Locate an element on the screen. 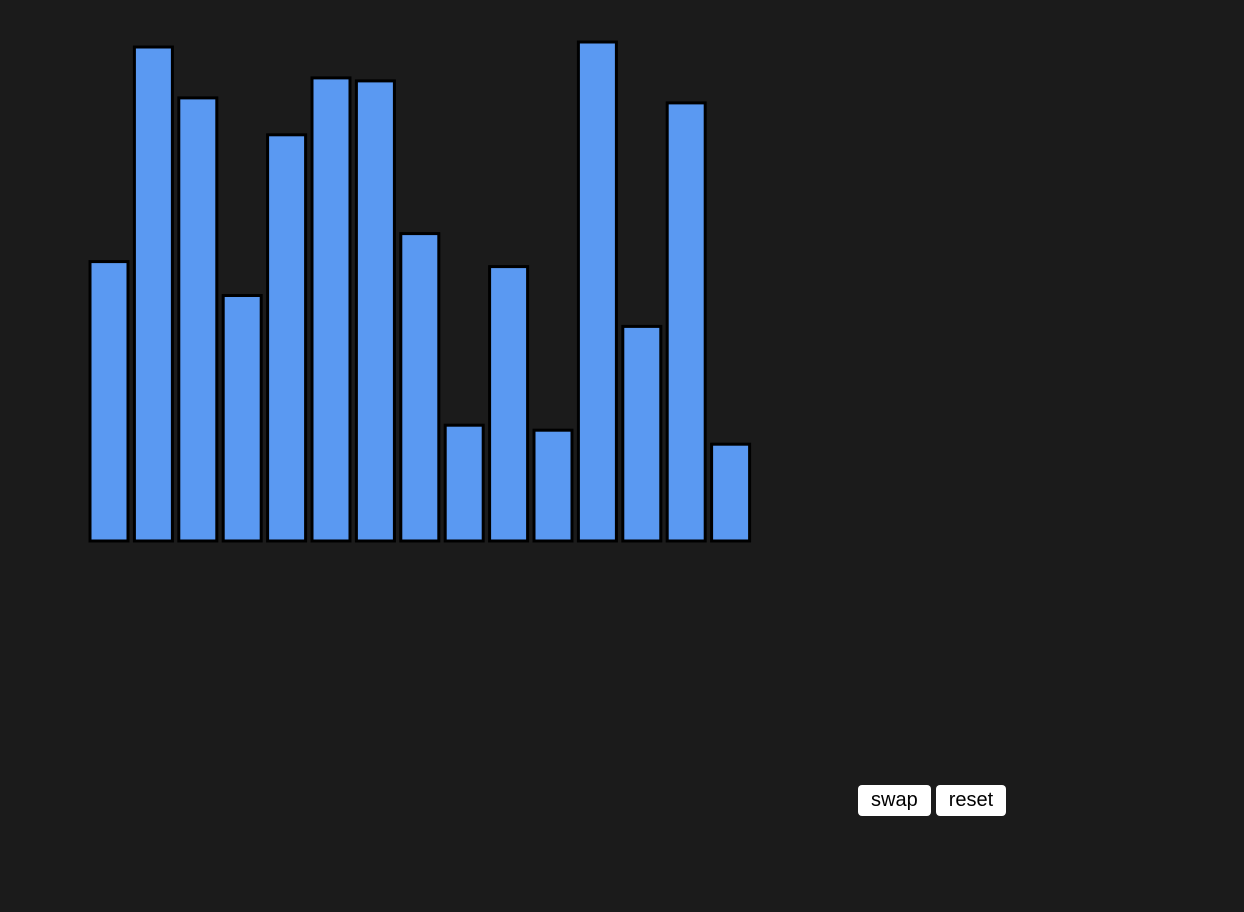 The height and width of the screenshot is (912, 1244). swap-button: swap is located at coordinates (894, 800).